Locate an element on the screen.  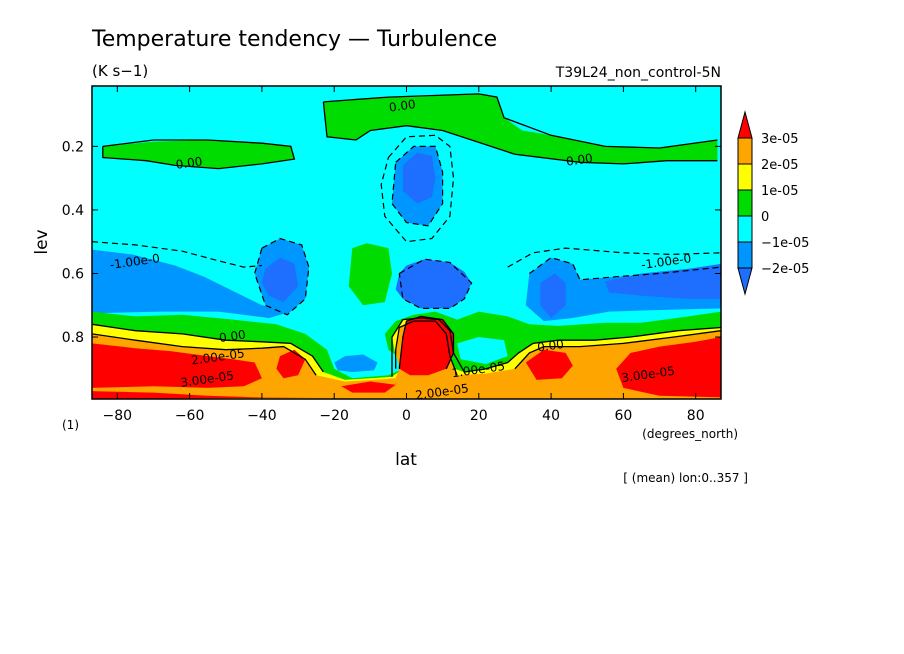
y-axis-label: lev is located at coordinates (42, 241).